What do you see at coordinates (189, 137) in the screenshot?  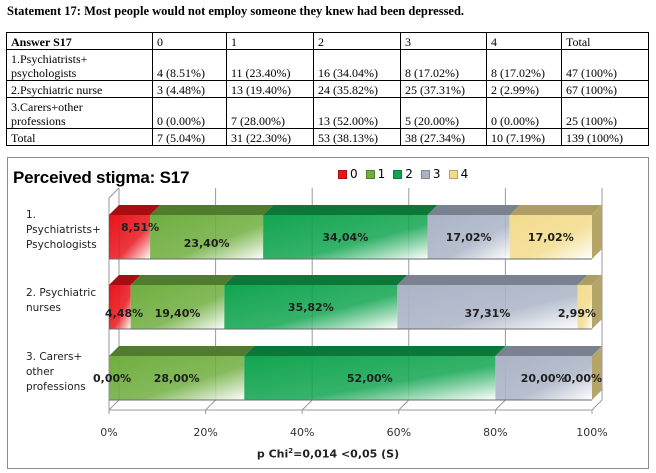 I see `table-cell: 7 (5.04%)` at bounding box center [189, 137].